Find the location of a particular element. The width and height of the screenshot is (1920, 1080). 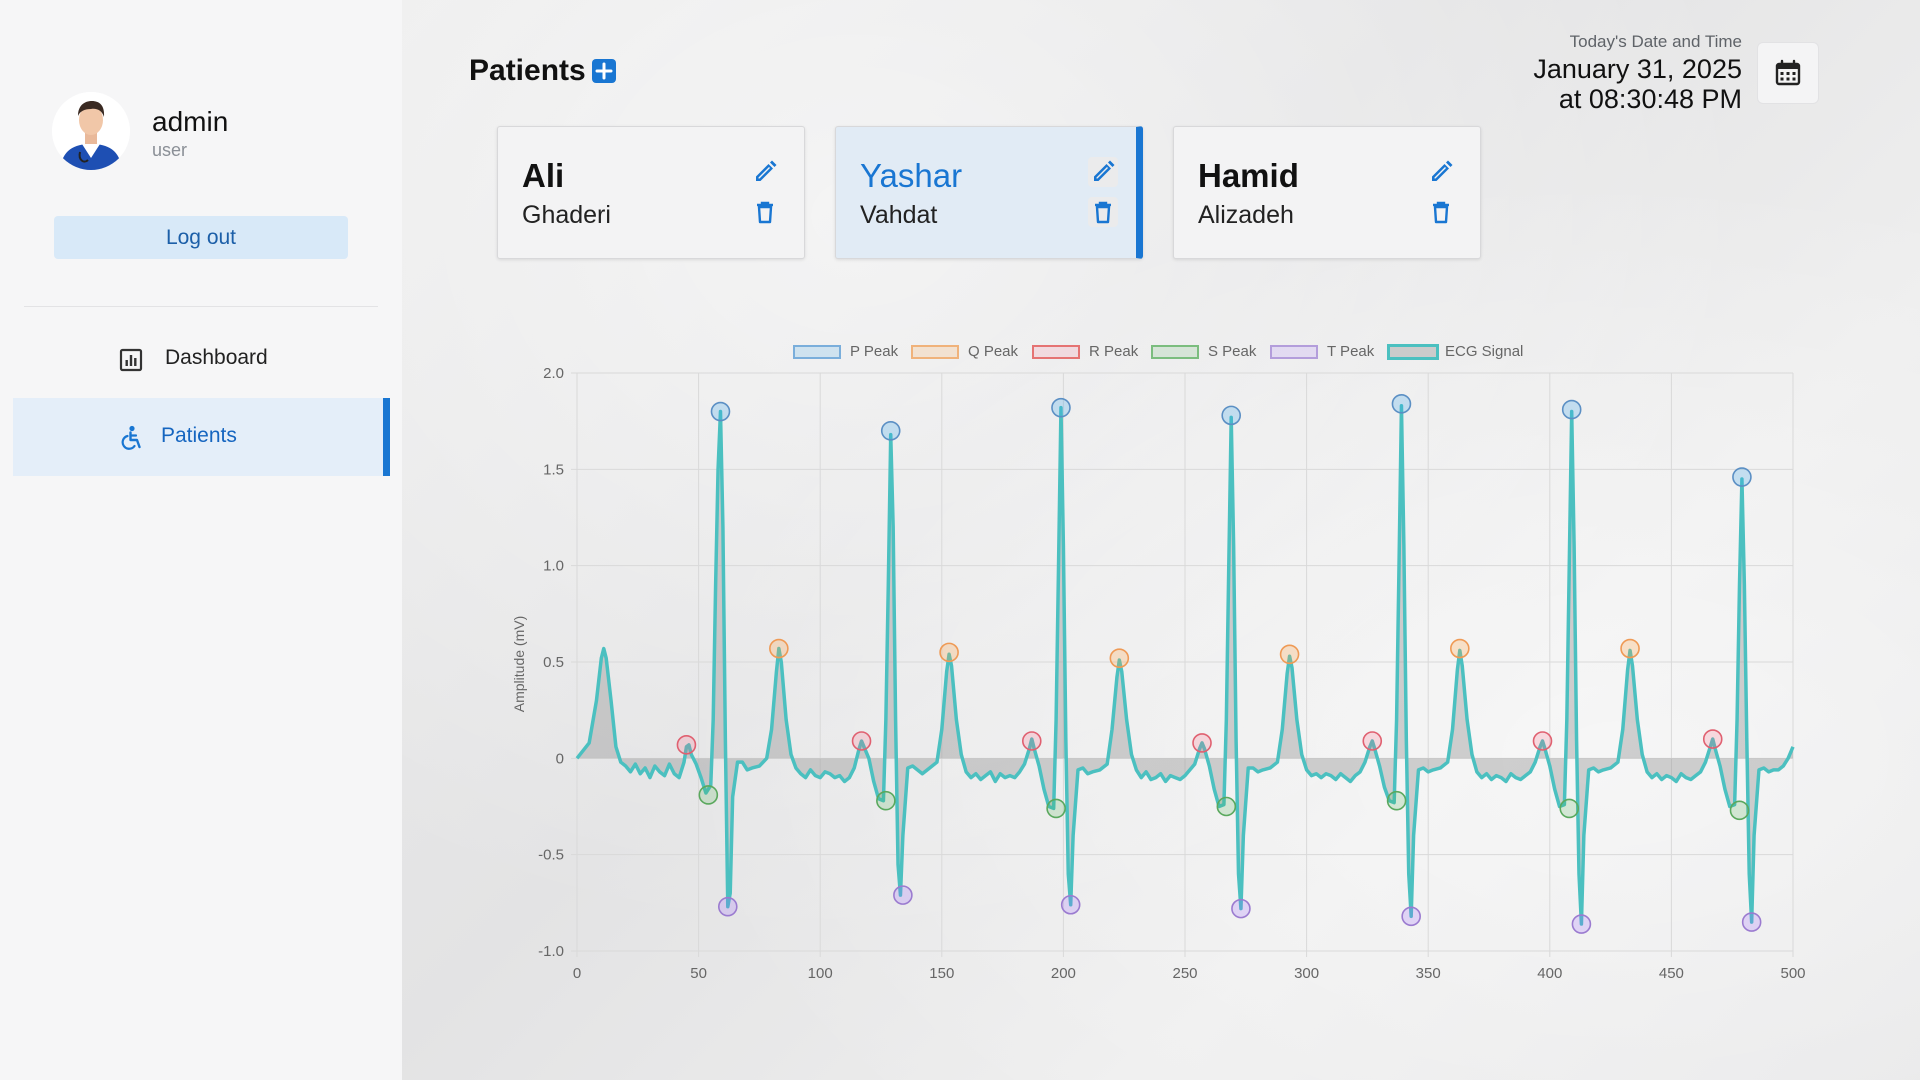

y-tick-label: -0.5 is located at coordinates (551, 855).